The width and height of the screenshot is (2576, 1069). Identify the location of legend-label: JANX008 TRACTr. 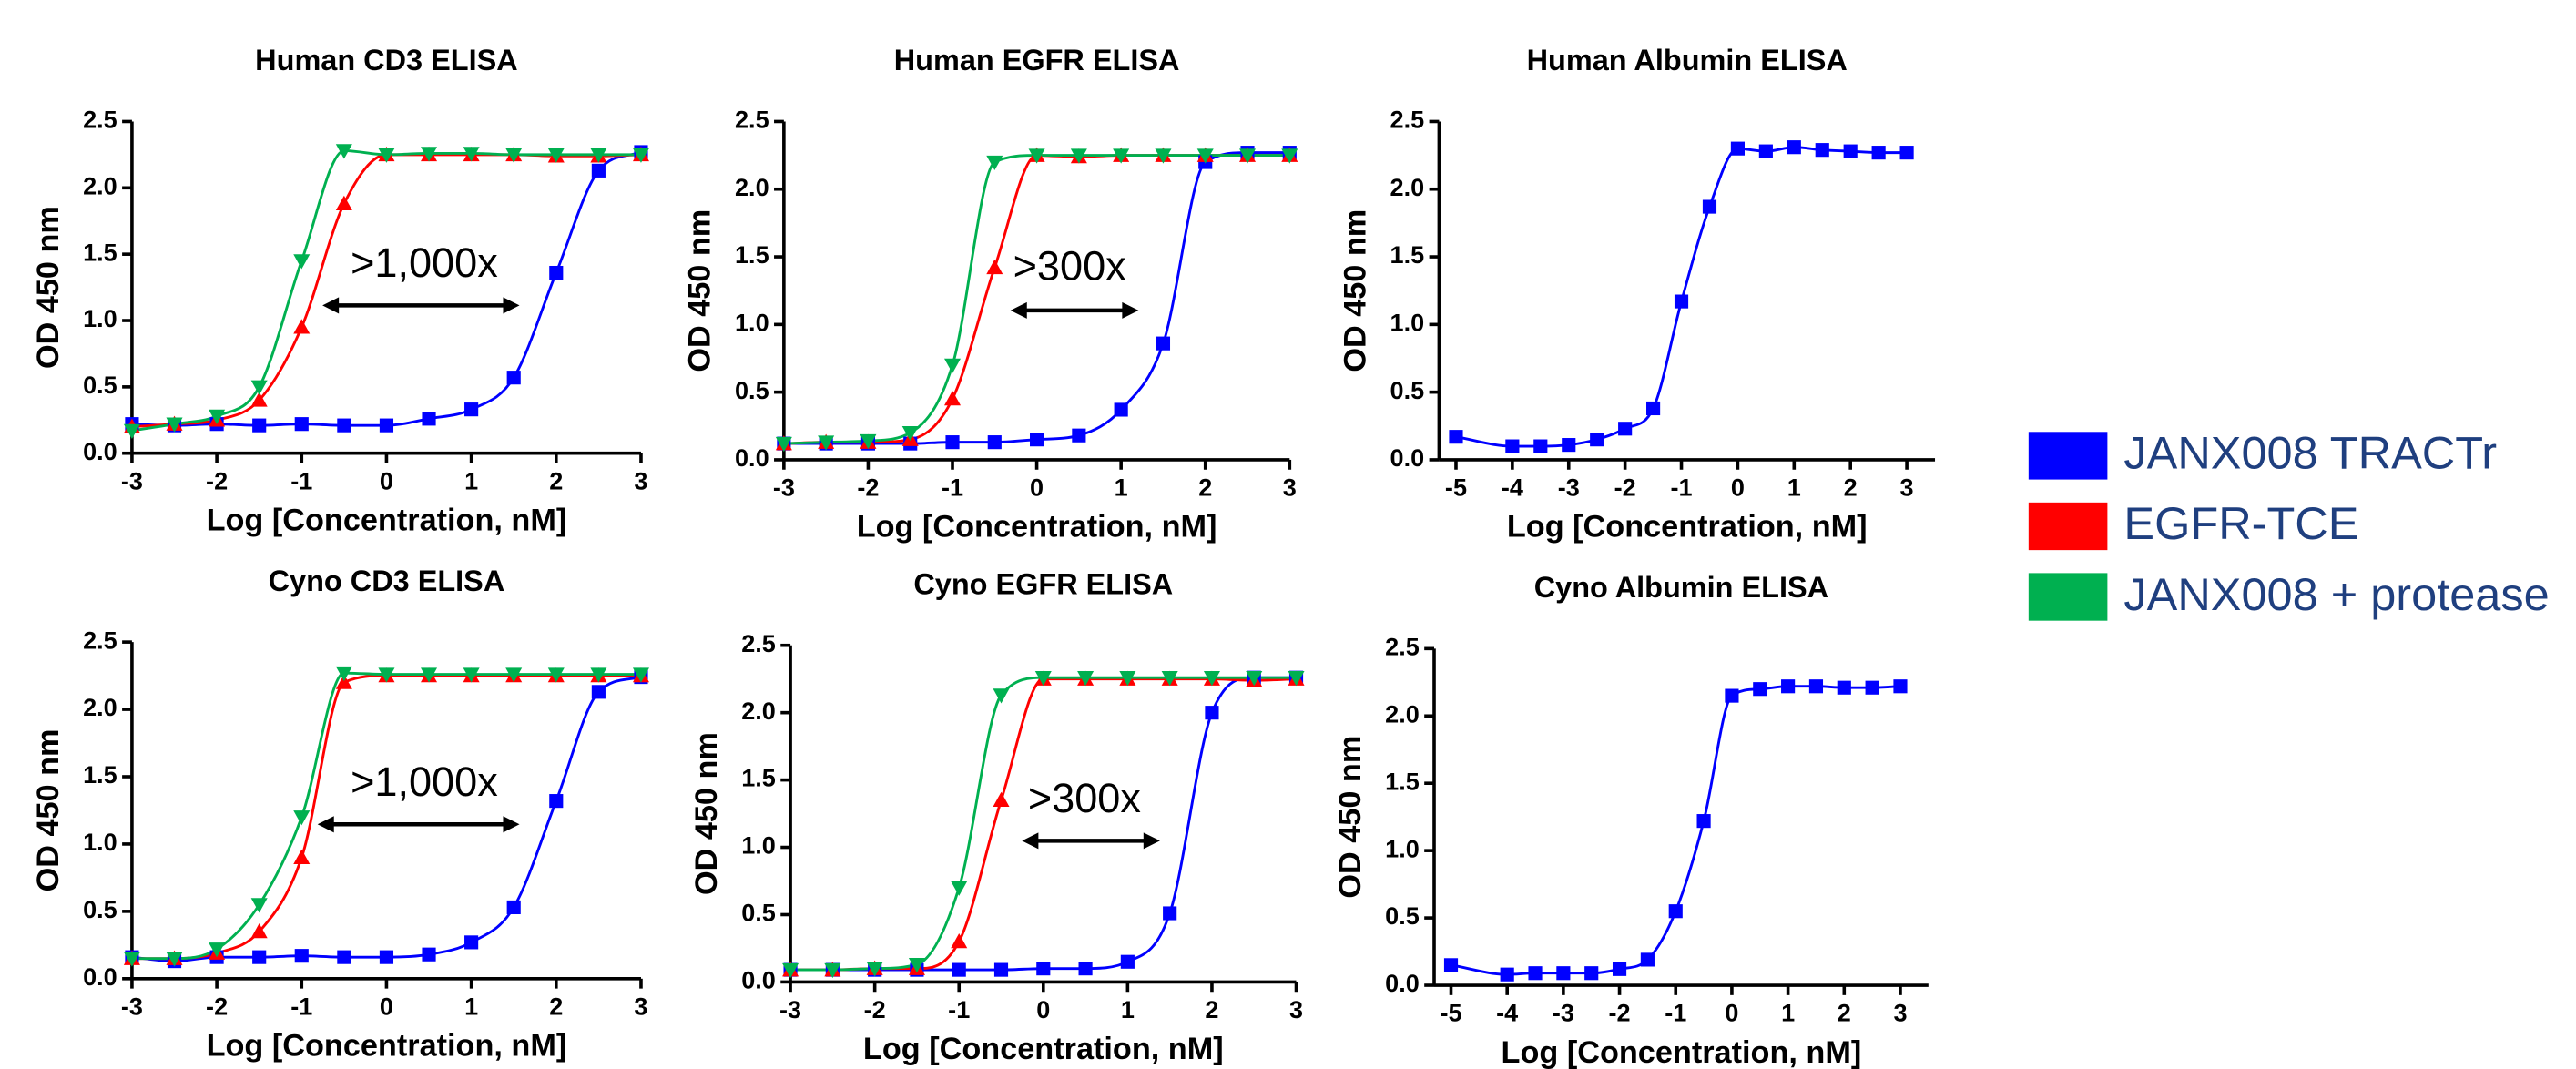
(2310, 453).